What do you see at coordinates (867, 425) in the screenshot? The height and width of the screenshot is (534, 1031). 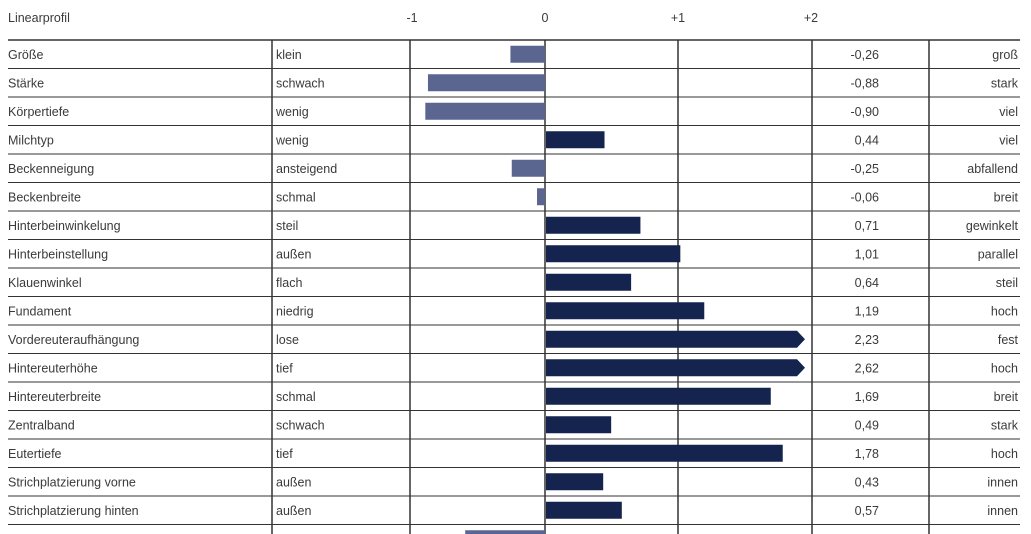 I see `value-label: 0,49` at bounding box center [867, 425].